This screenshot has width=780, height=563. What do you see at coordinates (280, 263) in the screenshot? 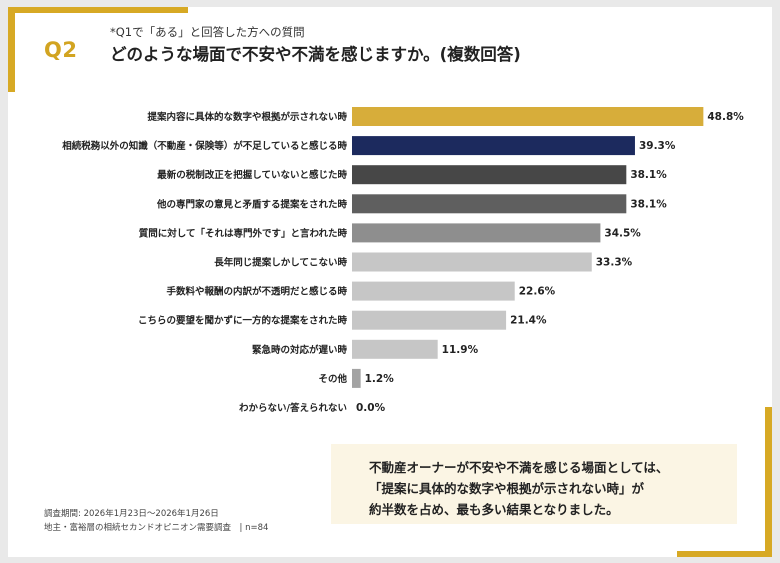
I see `category-label: 長年同じ提案しかしてこない時` at bounding box center [280, 263].